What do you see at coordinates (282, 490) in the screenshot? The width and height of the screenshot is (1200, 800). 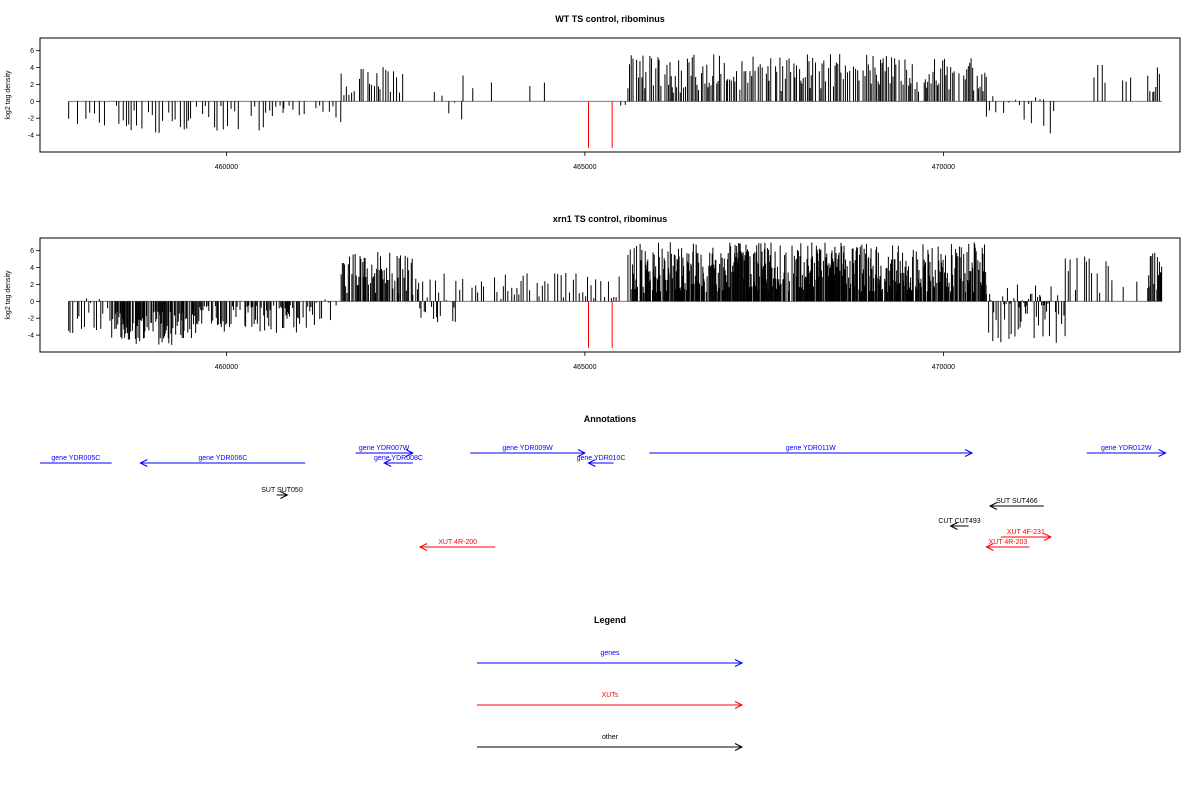 I see `feature-label: SUT SUT050` at bounding box center [282, 490].